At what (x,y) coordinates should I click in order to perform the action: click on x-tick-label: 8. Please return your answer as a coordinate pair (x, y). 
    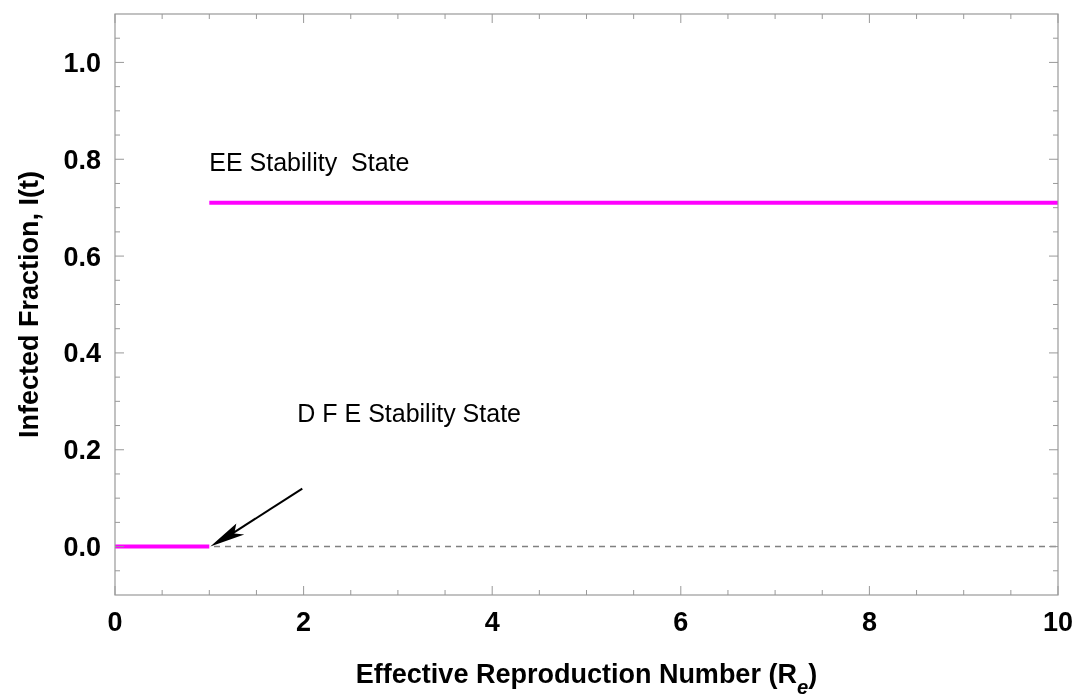
    Looking at the image, I should click on (869, 622).